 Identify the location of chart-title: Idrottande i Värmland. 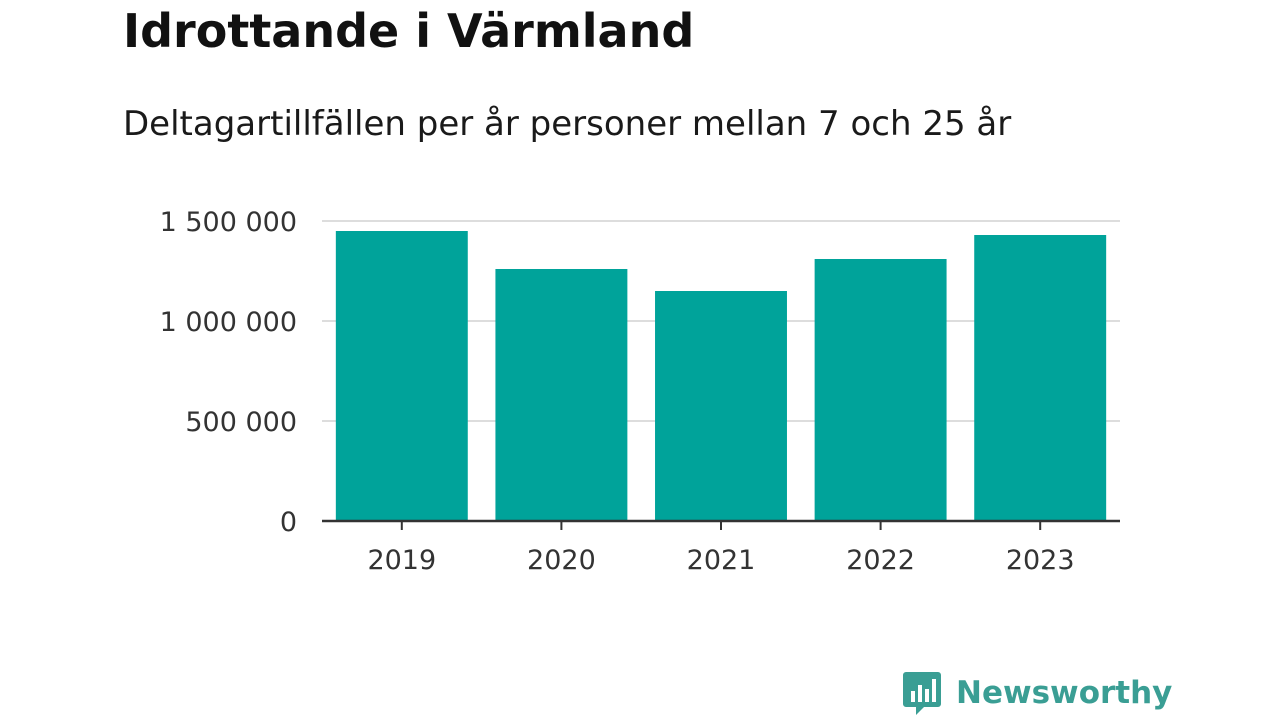
(409, 31).